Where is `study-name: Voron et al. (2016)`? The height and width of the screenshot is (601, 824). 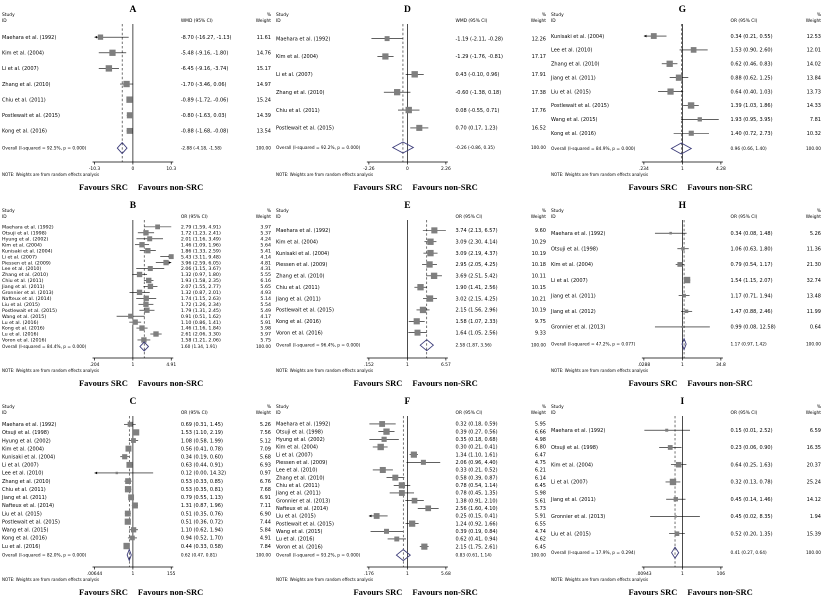
study-name: Voron et al. (2016) is located at coordinates (24, 341).